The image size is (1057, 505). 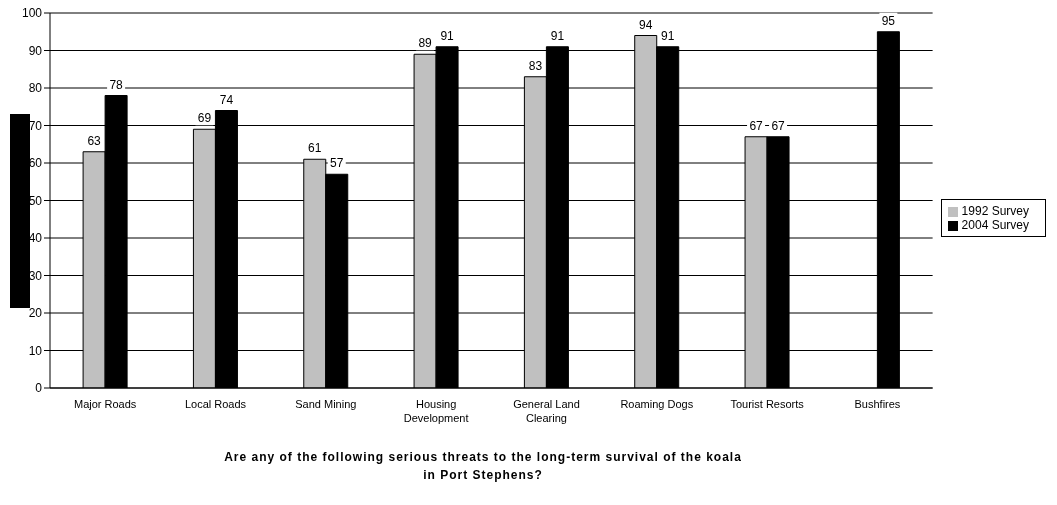 What do you see at coordinates (535, 65) in the screenshot?
I see `data-label: 83` at bounding box center [535, 65].